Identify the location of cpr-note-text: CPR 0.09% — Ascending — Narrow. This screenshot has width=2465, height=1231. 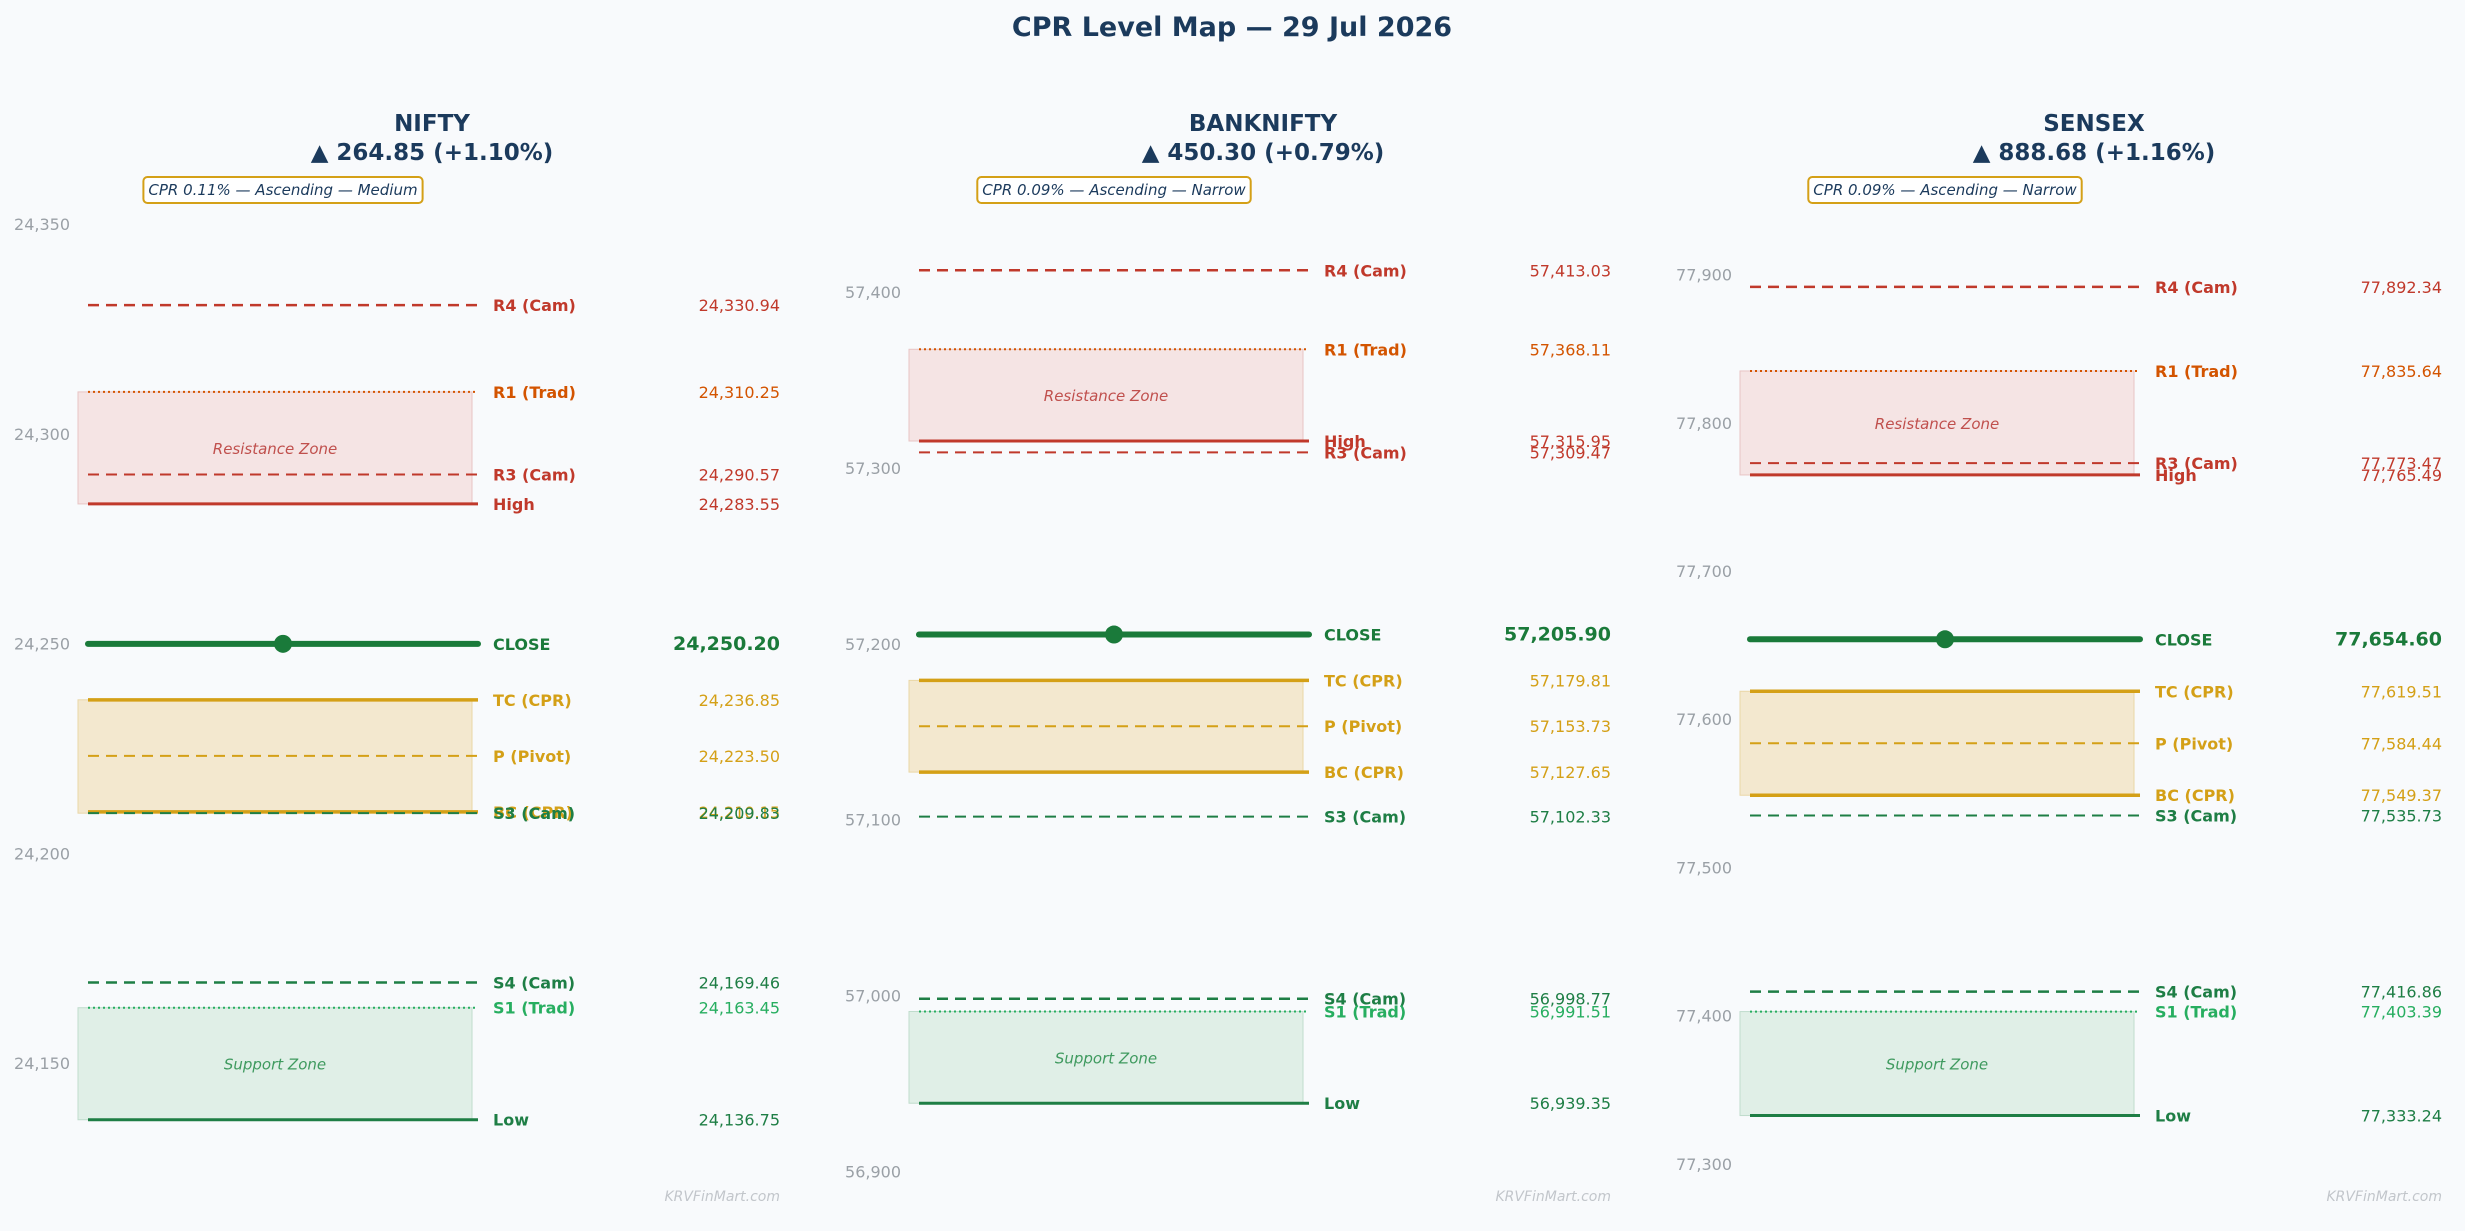
(1945, 190).